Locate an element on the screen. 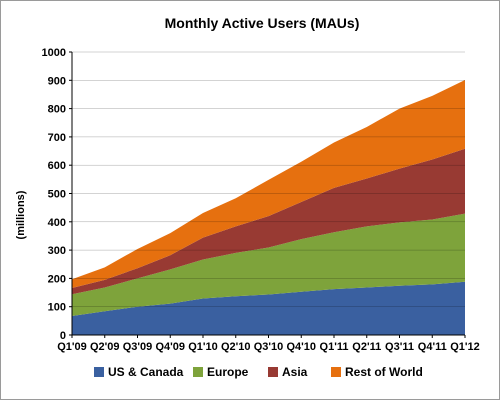 This screenshot has width=500, height=400. x-tick-label: Q1'10 is located at coordinates (203, 347).